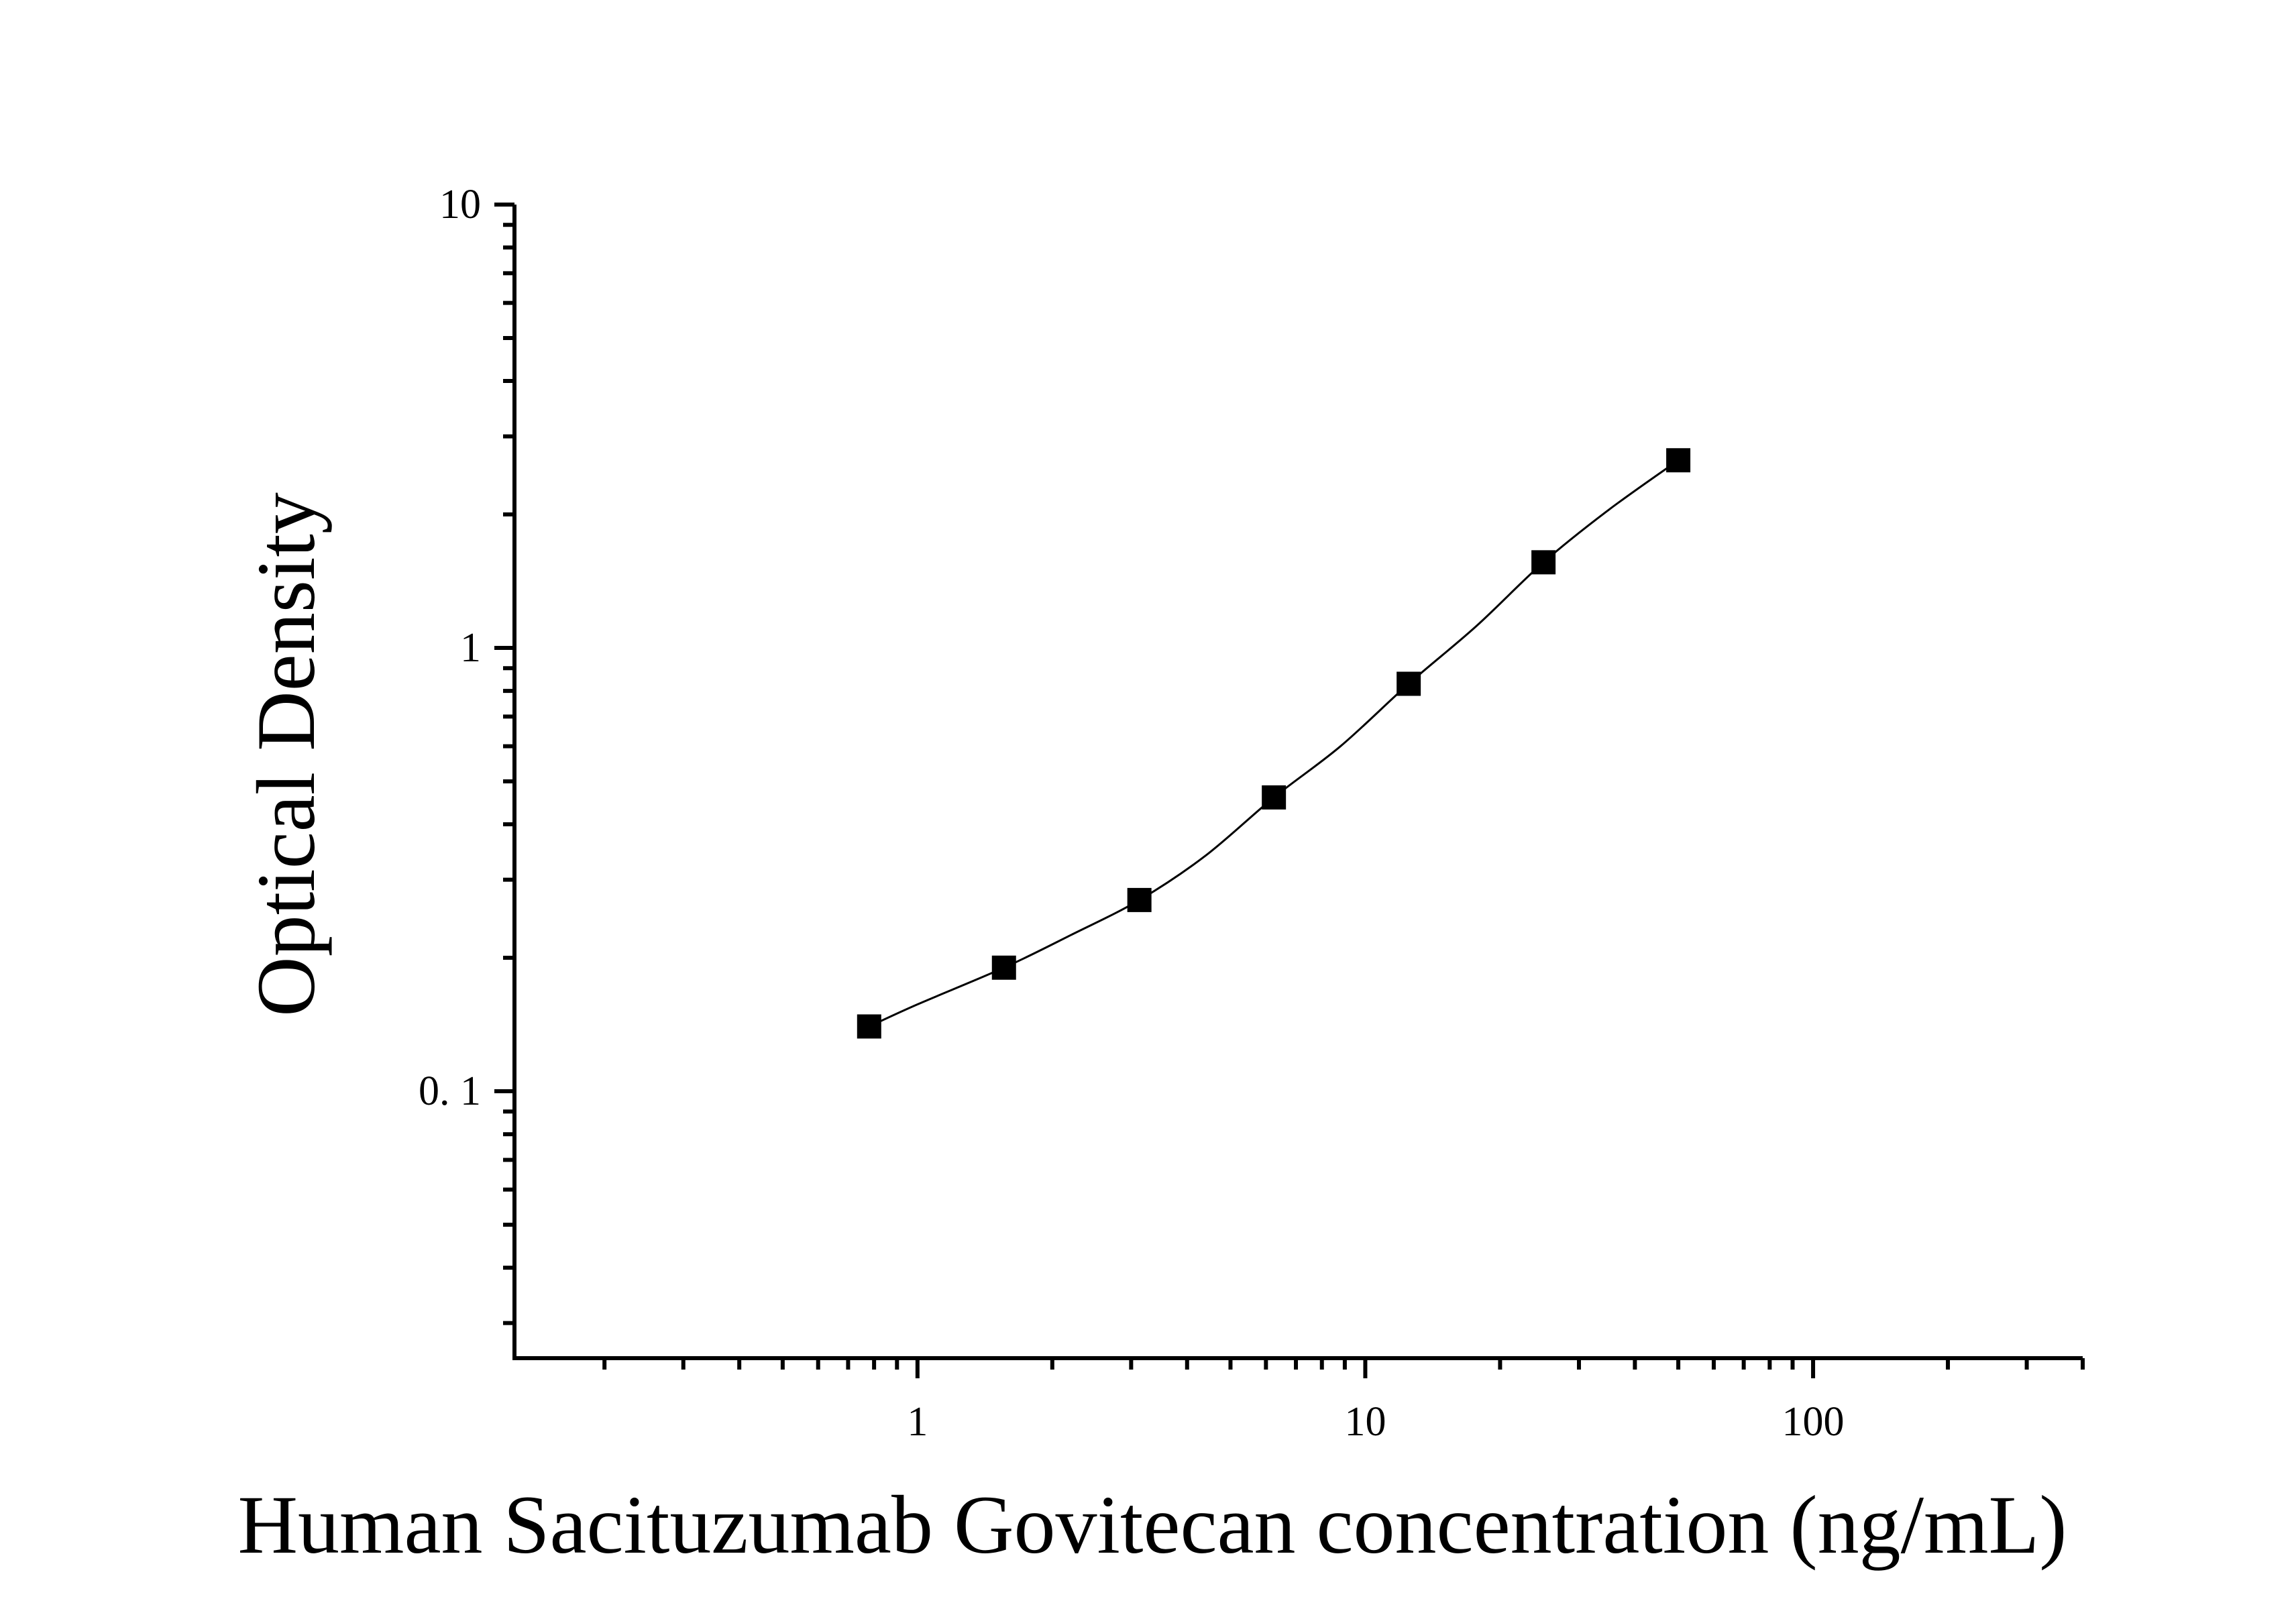 Image resolution: width=2296 pixels, height=1607 pixels. Describe the element at coordinates (1365, 1422) in the screenshot. I see `x-tick-label: 10` at that location.